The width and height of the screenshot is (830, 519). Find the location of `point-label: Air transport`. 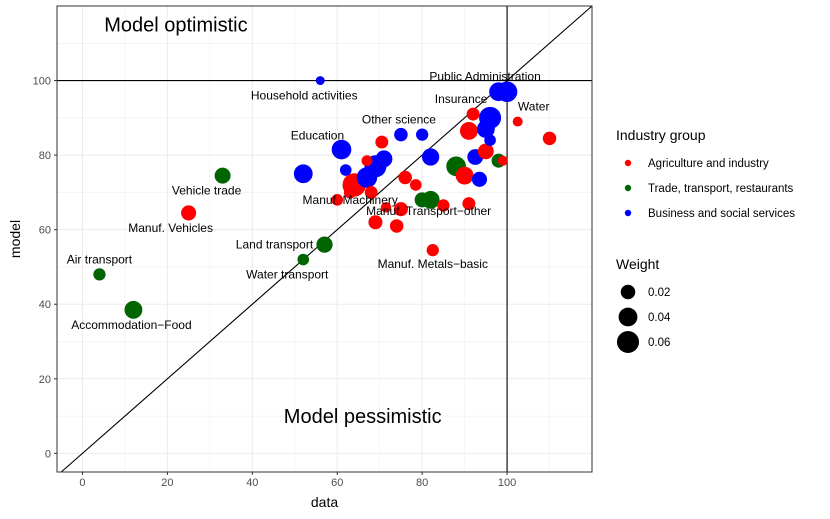

point-label: Air transport is located at coordinates (100, 259).